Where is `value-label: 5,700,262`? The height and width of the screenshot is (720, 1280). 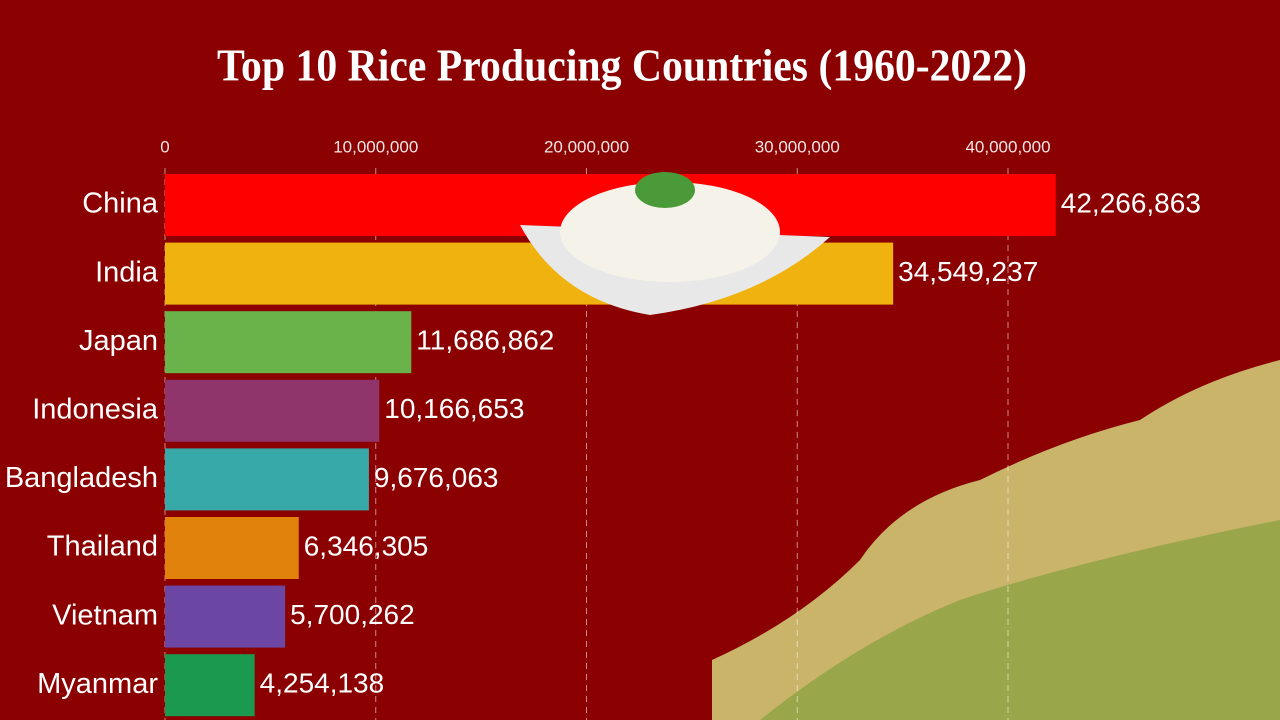
value-label: 5,700,262 is located at coordinates (352, 614).